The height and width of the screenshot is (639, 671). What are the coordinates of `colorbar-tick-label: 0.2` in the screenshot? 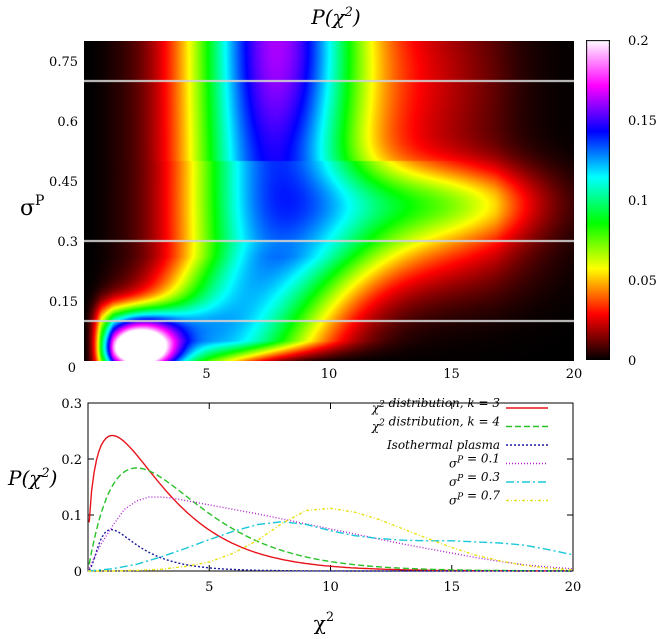 It's located at (638, 41).